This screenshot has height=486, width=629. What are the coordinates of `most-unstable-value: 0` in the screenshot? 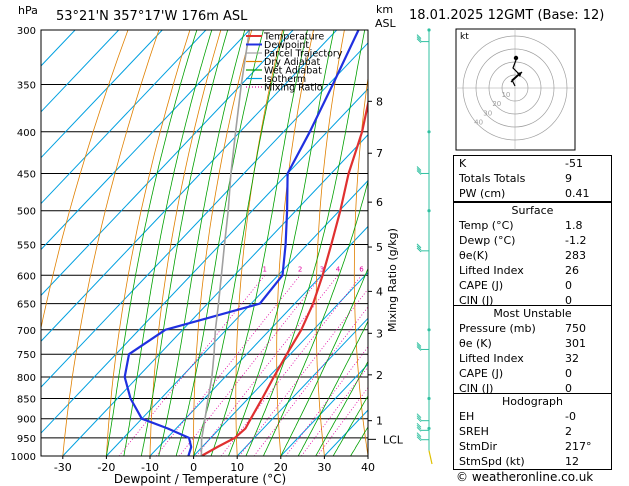 It's located at (568, 373).